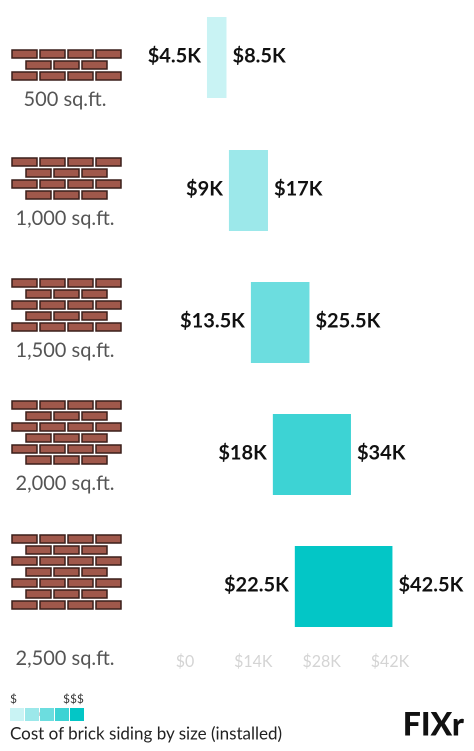 This screenshot has width=474, height=751. Describe the element at coordinates (298, 189) in the screenshot. I see `value-label-high: $17K` at that location.